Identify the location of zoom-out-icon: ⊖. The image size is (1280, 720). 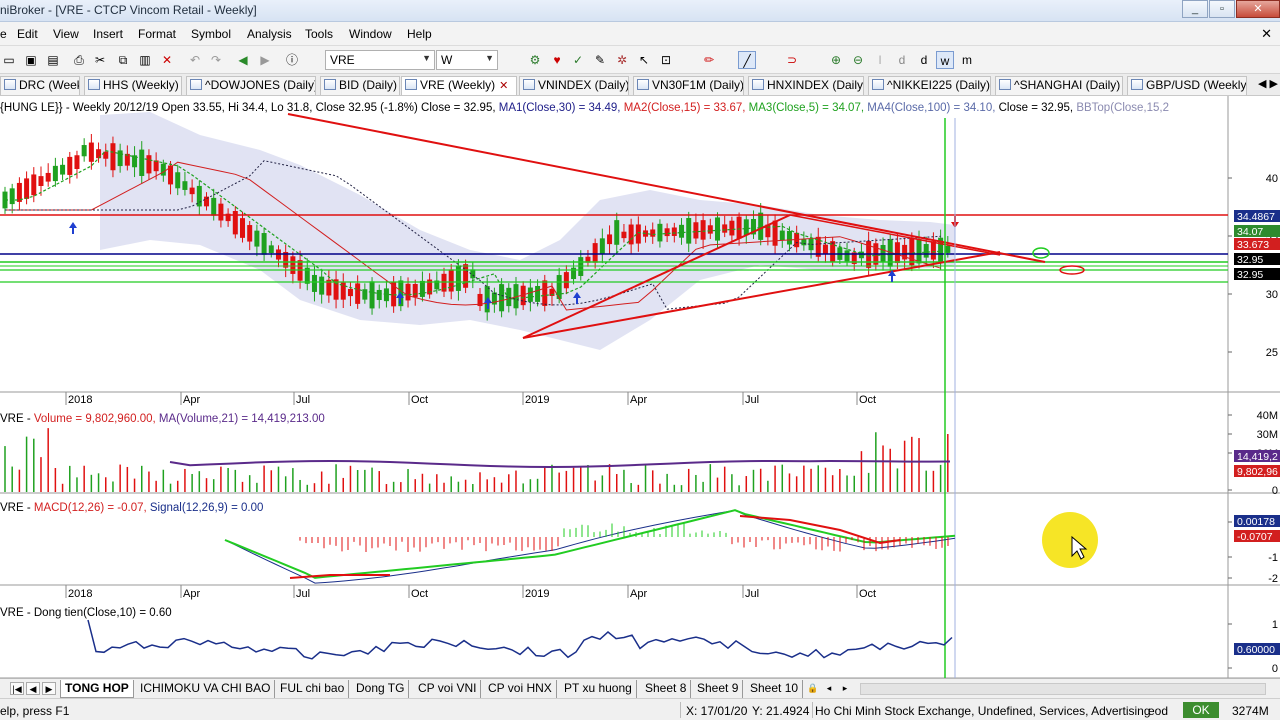
(858, 60).